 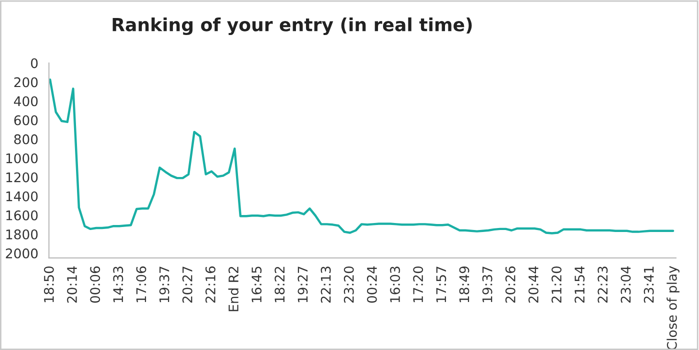 I want to click on x-tick-label: 23:04, so click(x=625, y=284).